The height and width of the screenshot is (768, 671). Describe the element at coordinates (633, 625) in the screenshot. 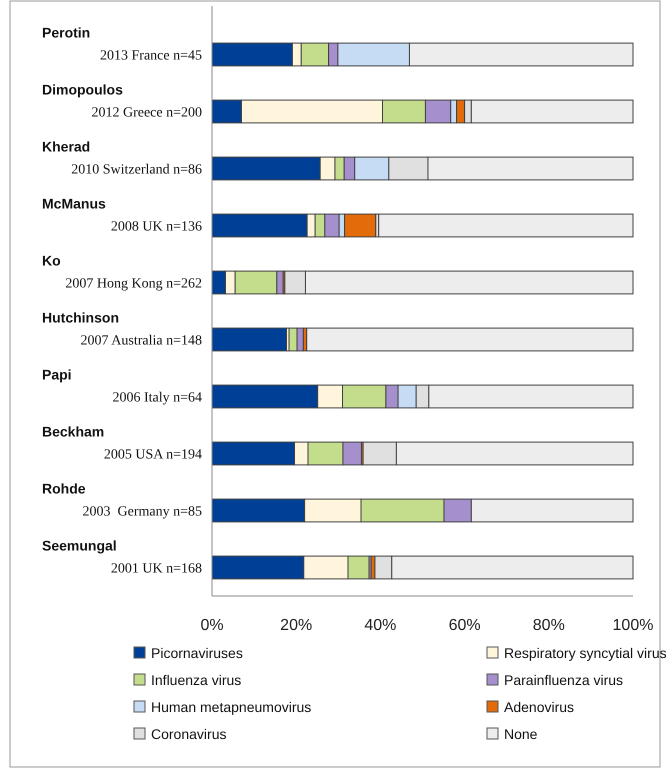

I see `x-tick-label: 100%` at that location.